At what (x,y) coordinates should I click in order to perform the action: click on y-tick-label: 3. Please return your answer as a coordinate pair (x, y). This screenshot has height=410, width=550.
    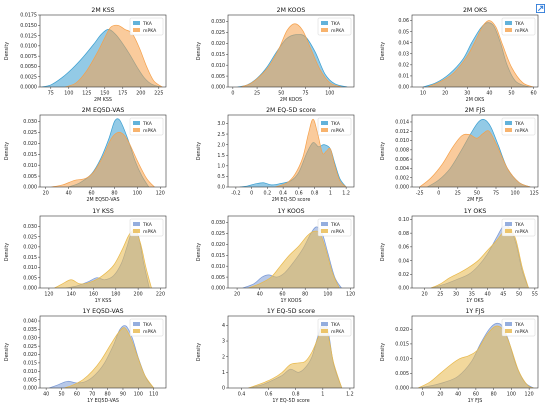
    Looking at the image, I should click on (223, 342).